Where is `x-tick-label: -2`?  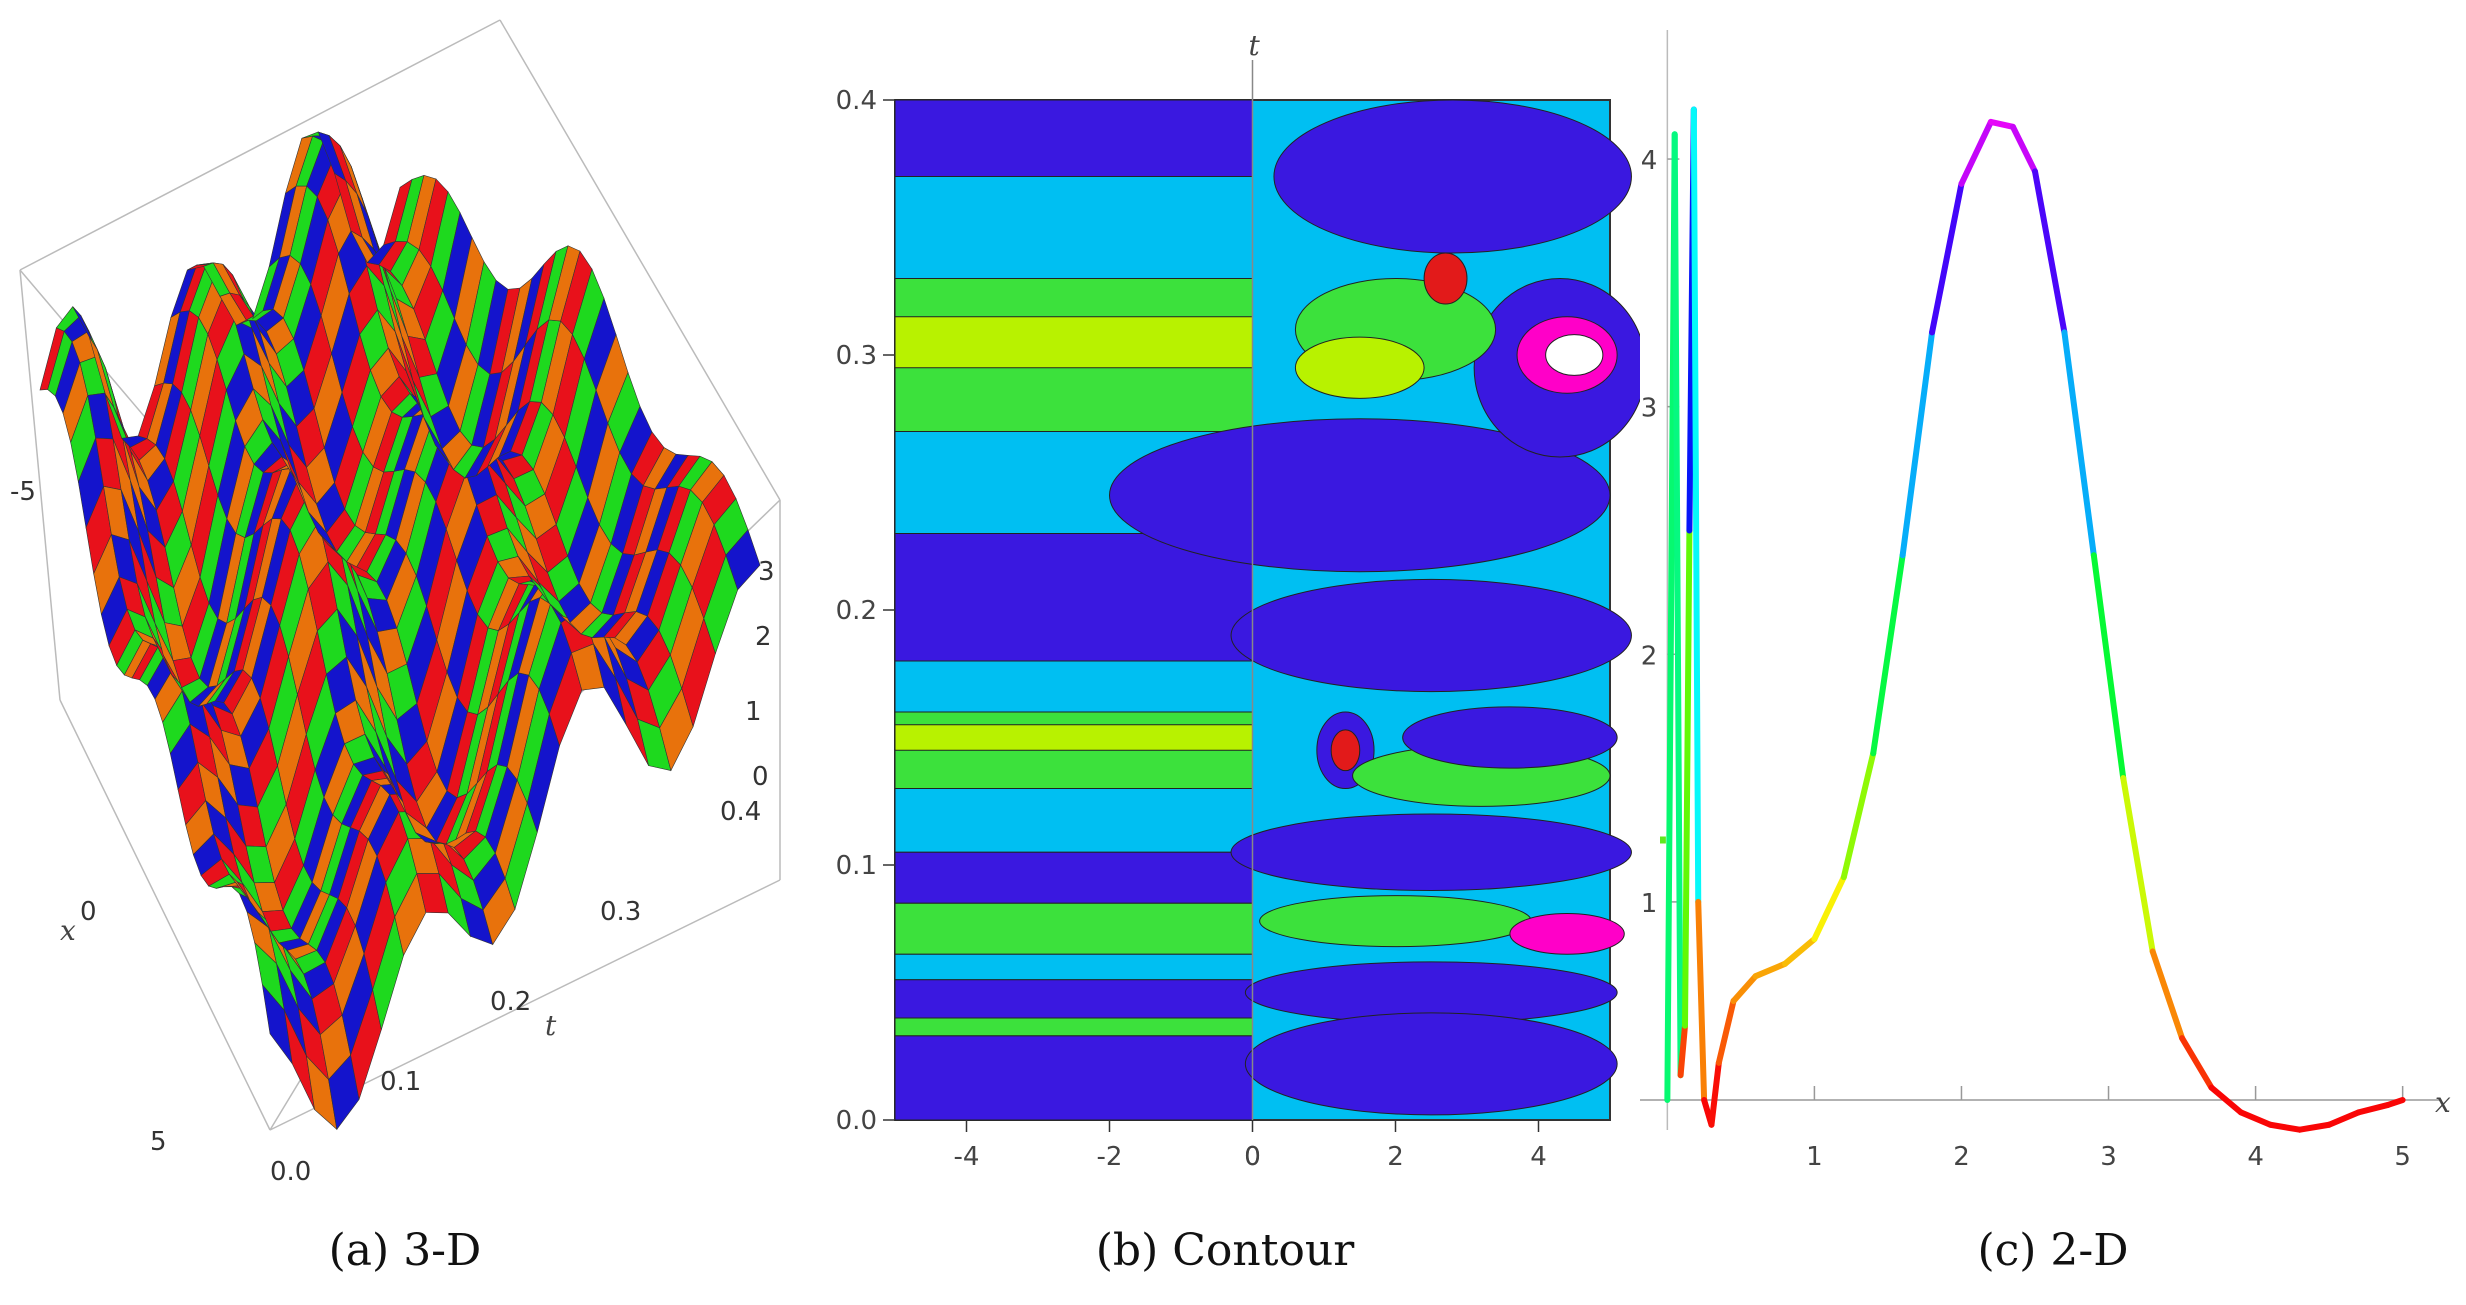 x-tick-label: -2 is located at coordinates (1110, 1157).